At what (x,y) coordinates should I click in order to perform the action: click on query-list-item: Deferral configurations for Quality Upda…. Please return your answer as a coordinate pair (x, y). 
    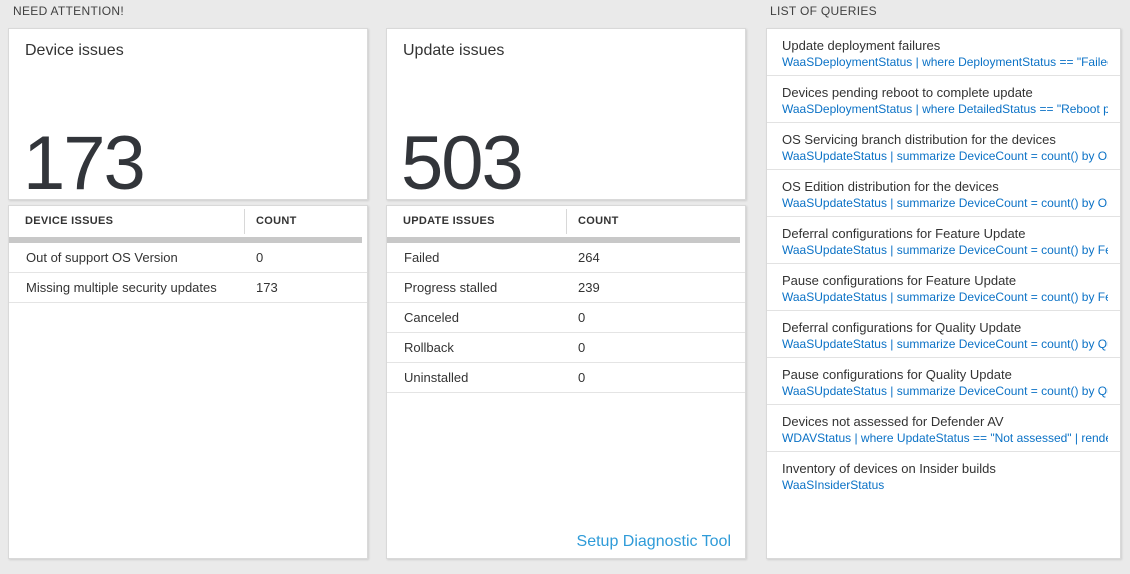
    Looking at the image, I should click on (943, 334).